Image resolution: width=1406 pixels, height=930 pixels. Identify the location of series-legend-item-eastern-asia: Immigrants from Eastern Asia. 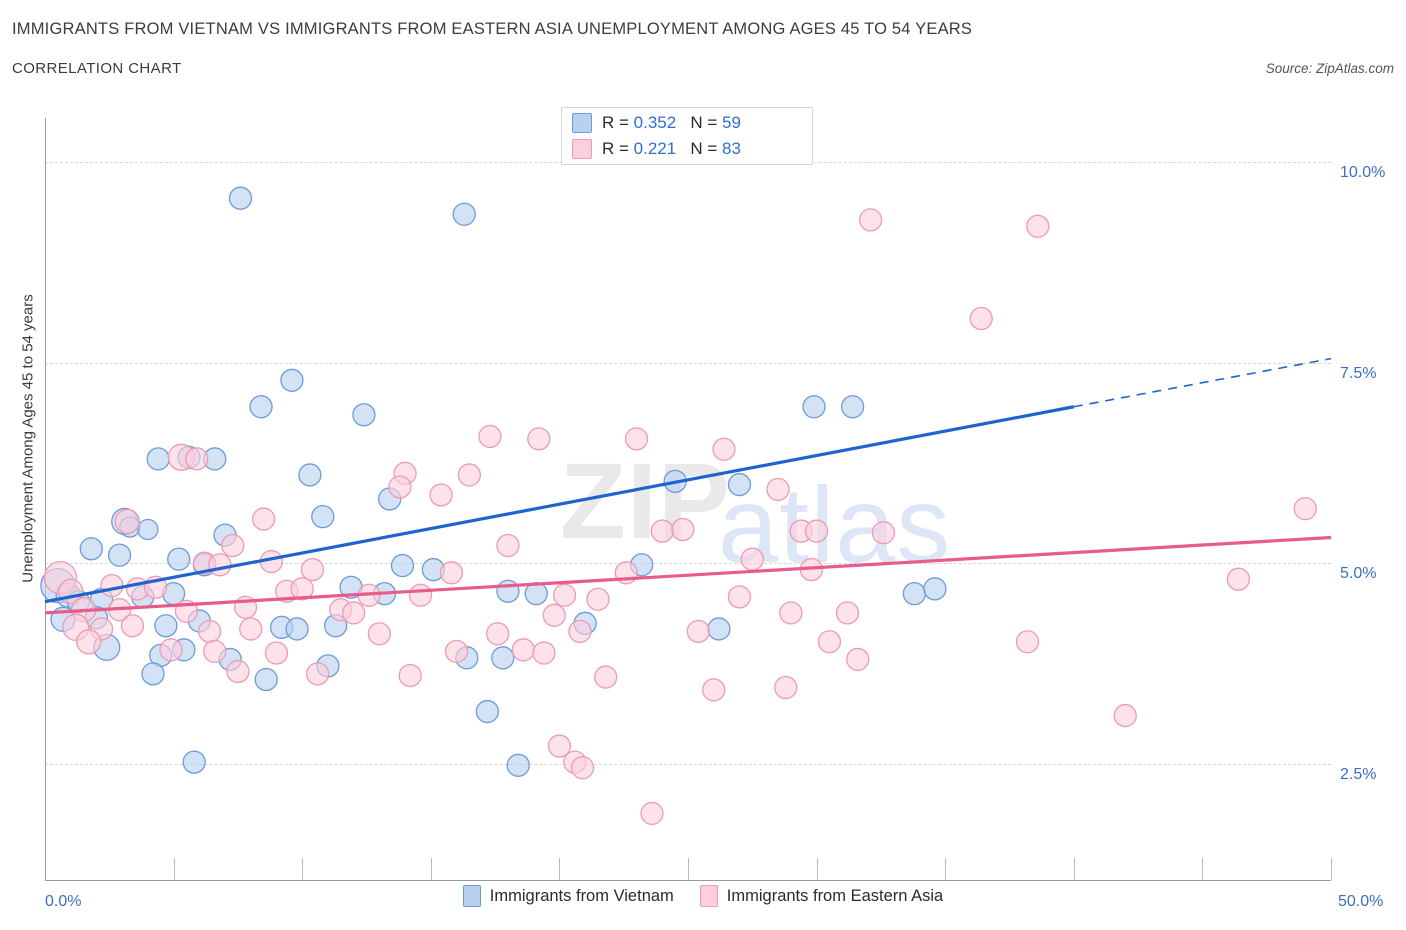
(821, 896).